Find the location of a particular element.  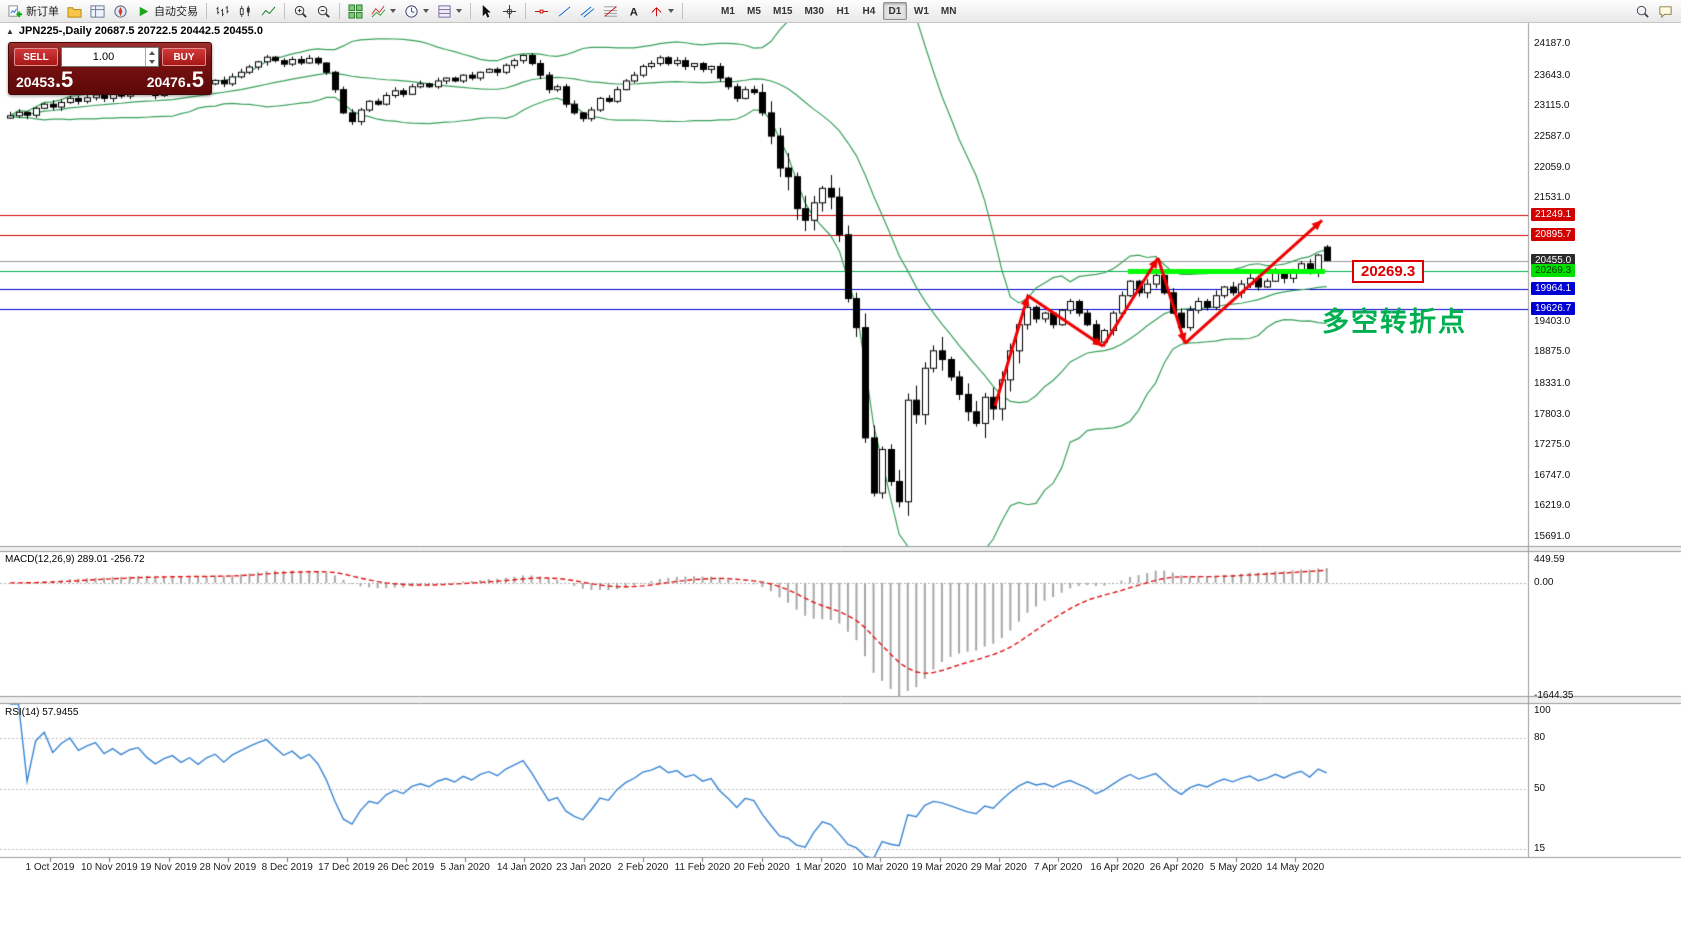

rsi-axis-label: 15 is located at coordinates (1540, 848).